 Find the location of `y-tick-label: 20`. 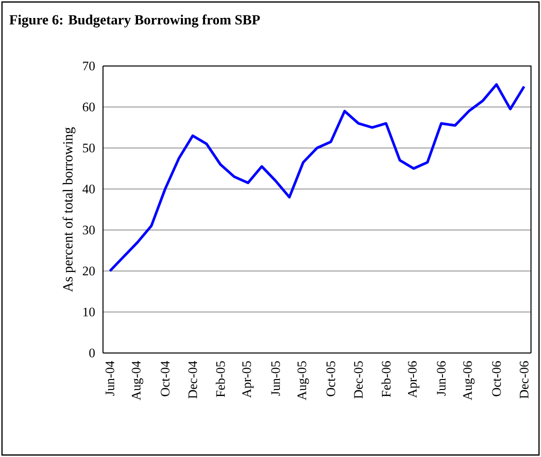

y-tick-label: 20 is located at coordinates (88, 271).